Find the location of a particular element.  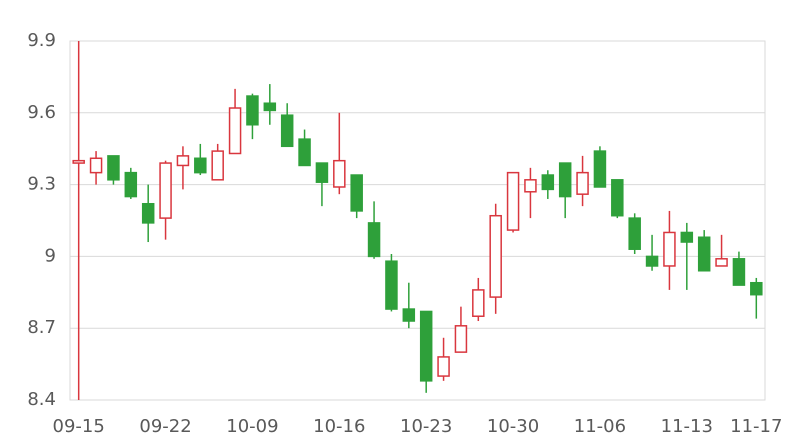

y-tick-label: 9 is located at coordinates (50, 255).